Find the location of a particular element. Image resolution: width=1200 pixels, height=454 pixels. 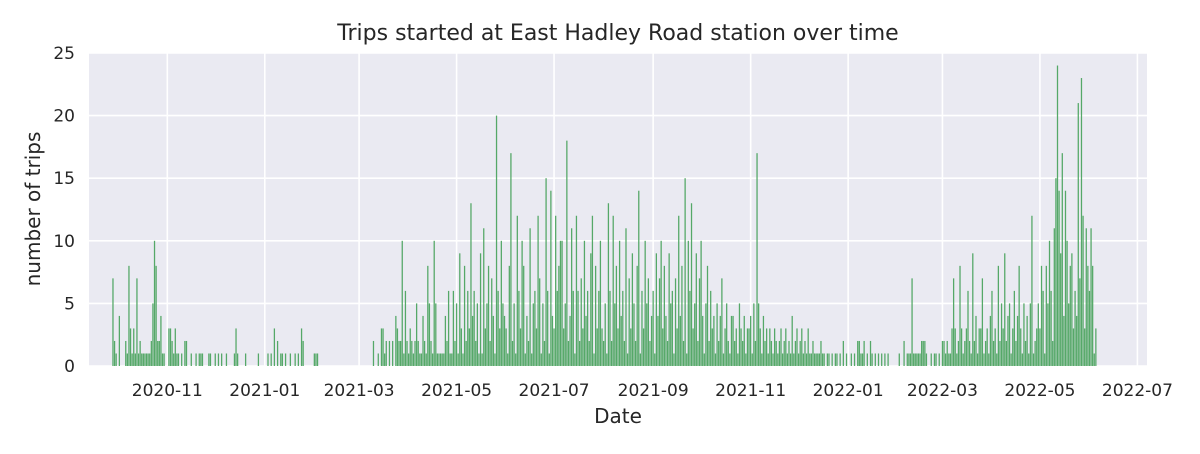

x-tick-label: 2021-05 is located at coordinates (456, 391).